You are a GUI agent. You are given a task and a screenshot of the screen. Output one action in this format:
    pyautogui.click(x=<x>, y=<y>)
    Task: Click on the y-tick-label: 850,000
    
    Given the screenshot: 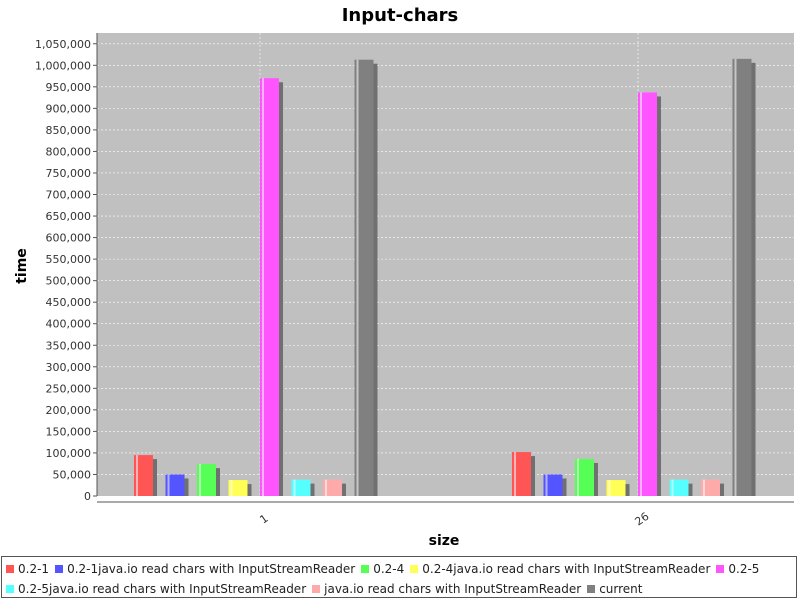 What is the action you would take?
    pyautogui.click(x=69, y=130)
    